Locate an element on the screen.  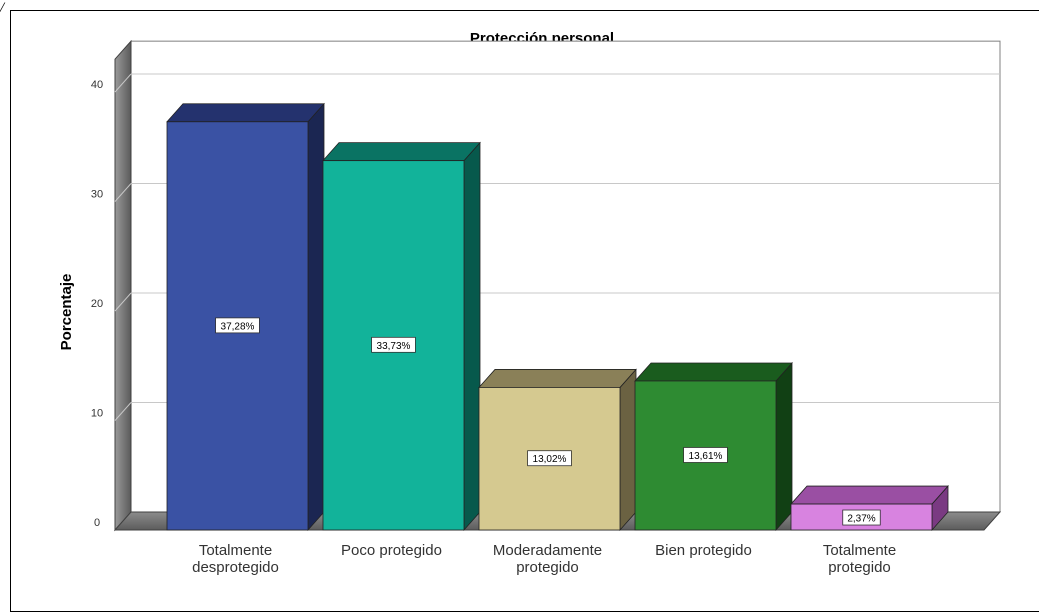
data-label: 37,28% is located at coordinates (238, 326).